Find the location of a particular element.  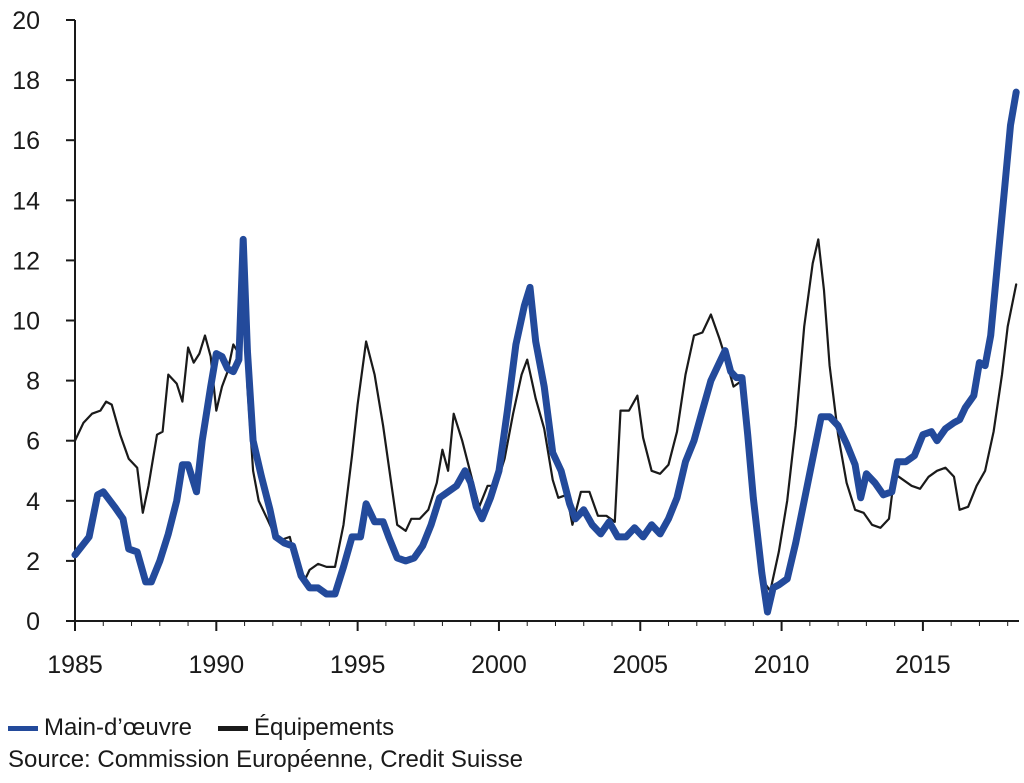

y-tick-label: 0 is located at coordinates (33, 622).